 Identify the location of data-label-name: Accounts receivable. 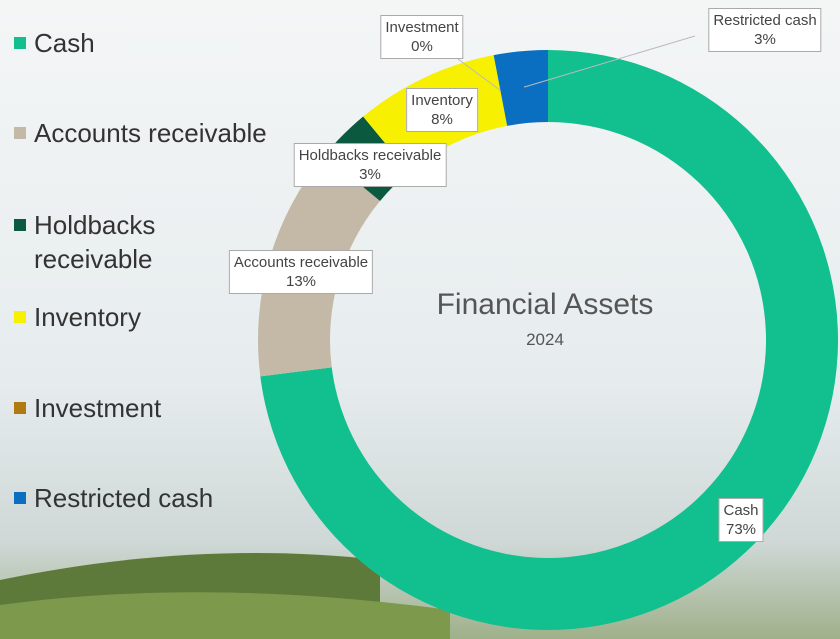
(301, 262).